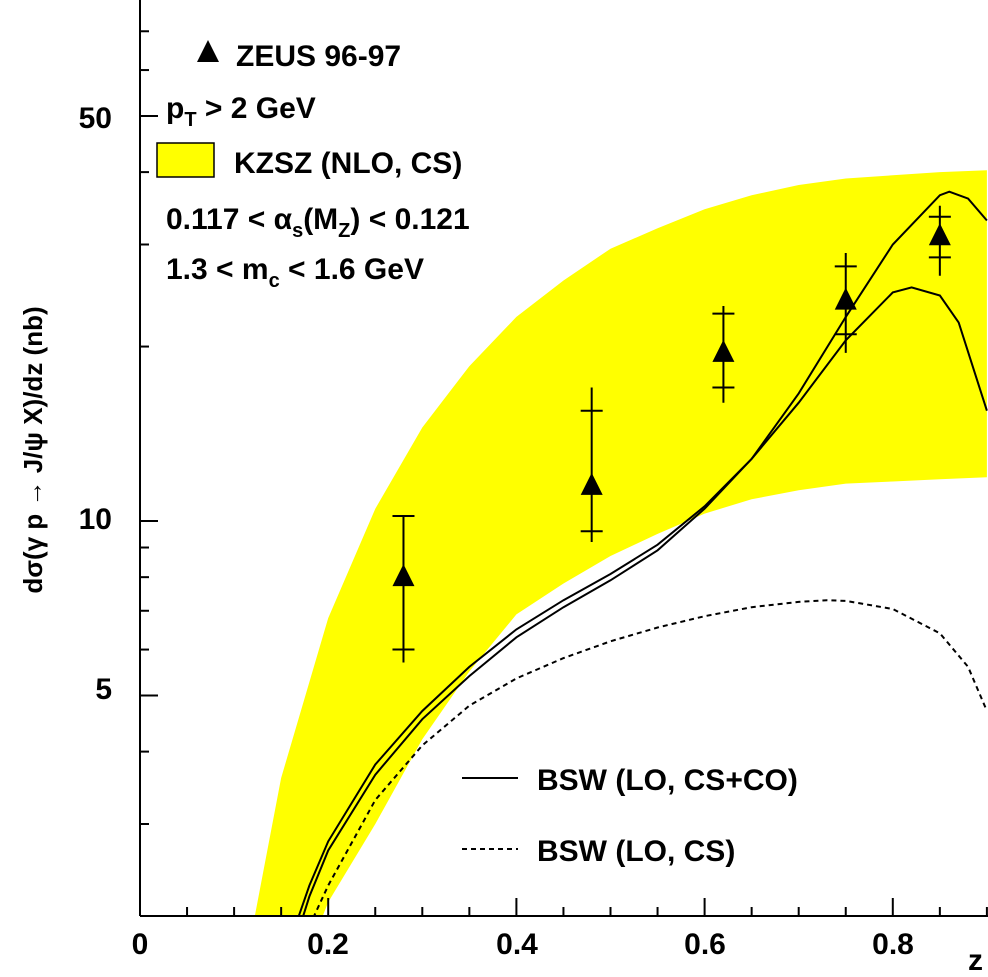 The height and width of the screenshot is (977, 988). I want to click on y-tick-label-10: 10, so click(95, 519).